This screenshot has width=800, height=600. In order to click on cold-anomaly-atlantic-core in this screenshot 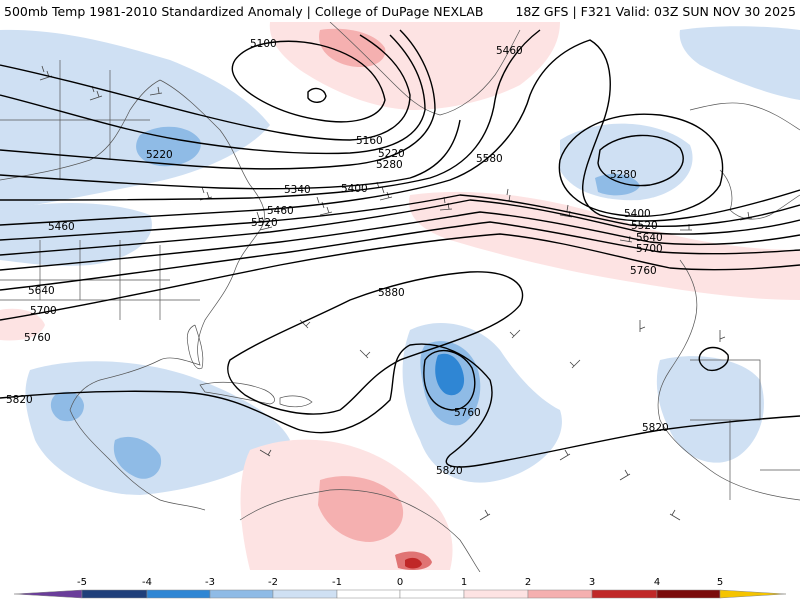, I will do `click(450, 374)`.